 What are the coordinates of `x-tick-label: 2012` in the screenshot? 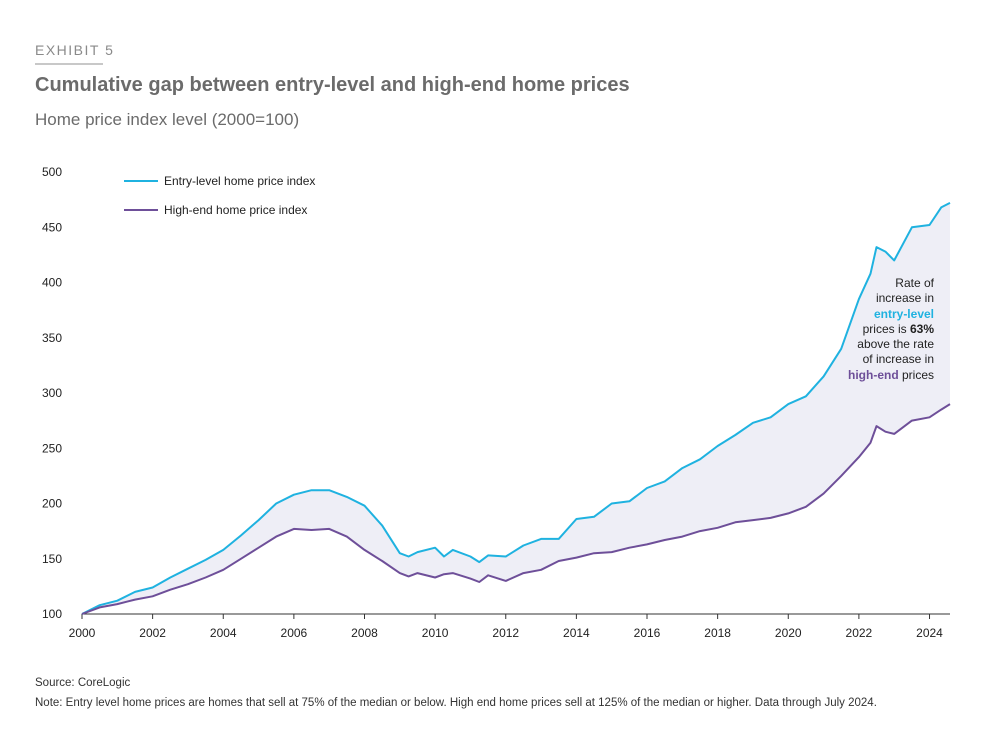 It's located at (505, 633).